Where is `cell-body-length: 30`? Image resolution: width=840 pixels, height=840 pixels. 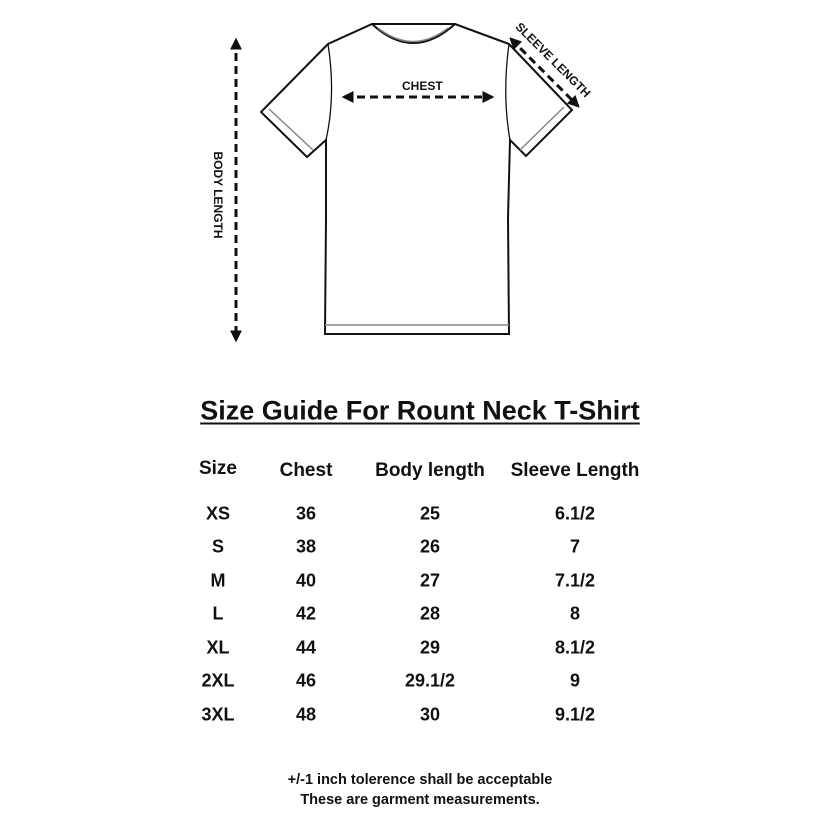
cell-body-length: 30 is located at coordinates (430, 714).